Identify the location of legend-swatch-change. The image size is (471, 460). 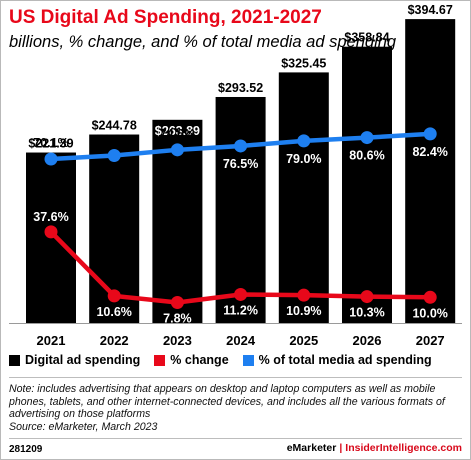
(160, 360).